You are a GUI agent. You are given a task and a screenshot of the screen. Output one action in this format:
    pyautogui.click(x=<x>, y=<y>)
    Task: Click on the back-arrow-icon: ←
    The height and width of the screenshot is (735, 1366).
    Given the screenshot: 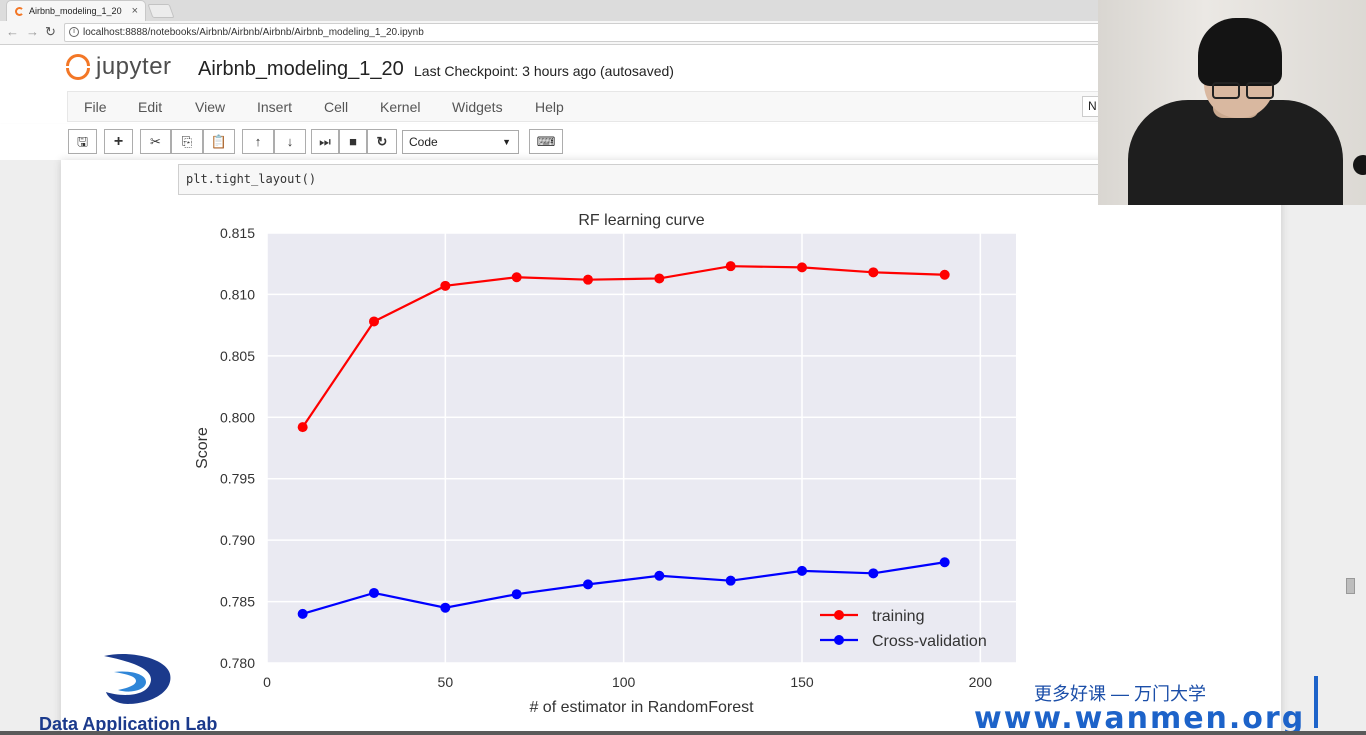 What is the action you would take?
    pyautogui.click(x=12, y=31)
    